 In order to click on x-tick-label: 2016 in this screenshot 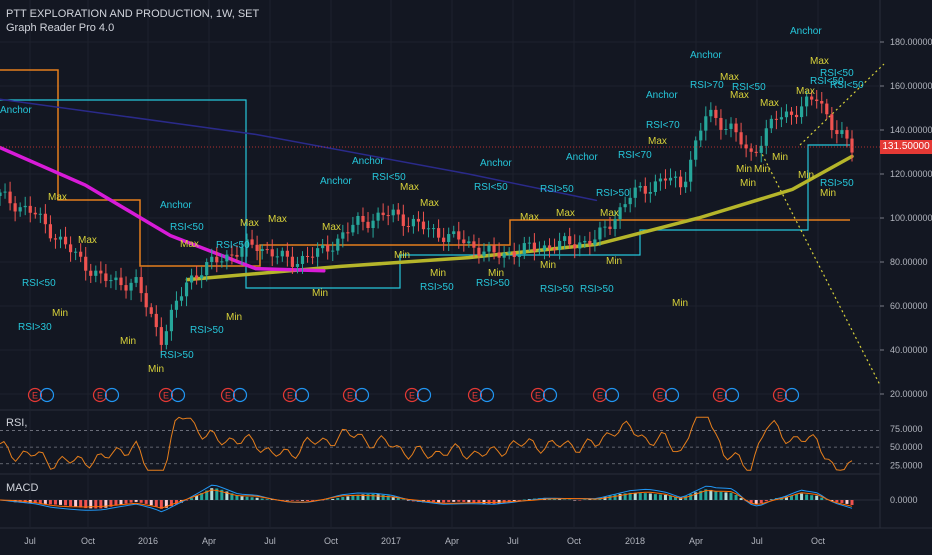, I will do `click(148, 541)`.